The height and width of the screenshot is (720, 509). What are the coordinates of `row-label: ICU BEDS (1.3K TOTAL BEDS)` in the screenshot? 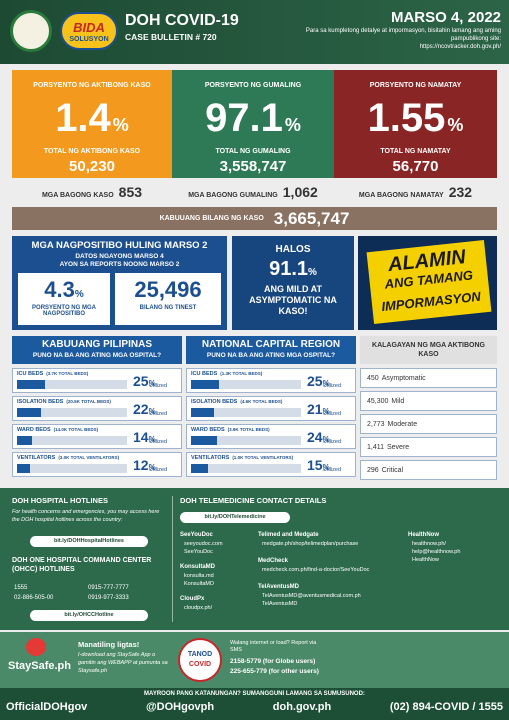 It's located at (226, 374).